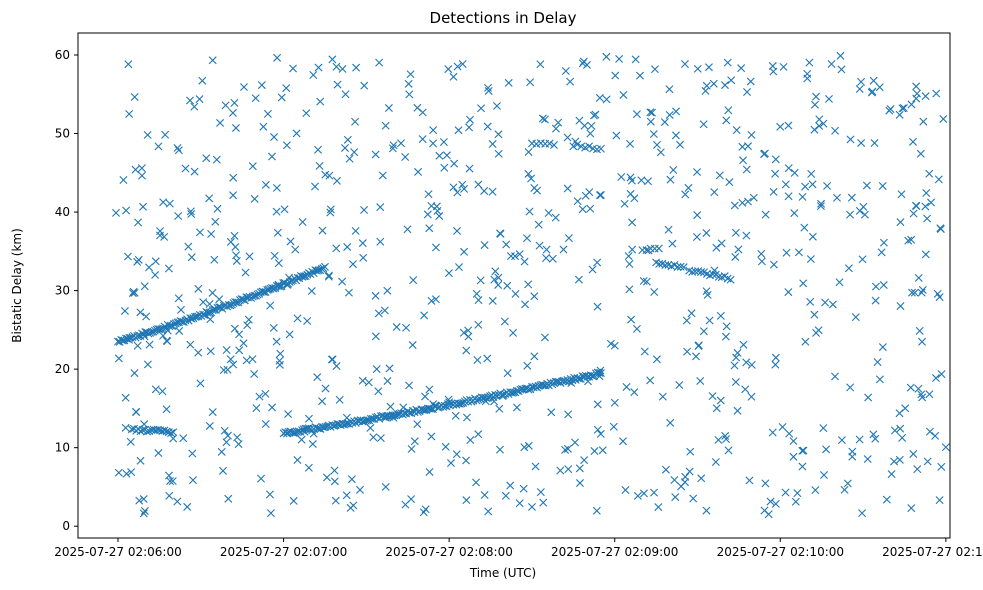 The image size is (983, 590). What do you see at coordinates (780, 552) in the screenshot?
I see `x-tick-label: 2025-07-27 02:10:00` at bounding box center [780, 552].